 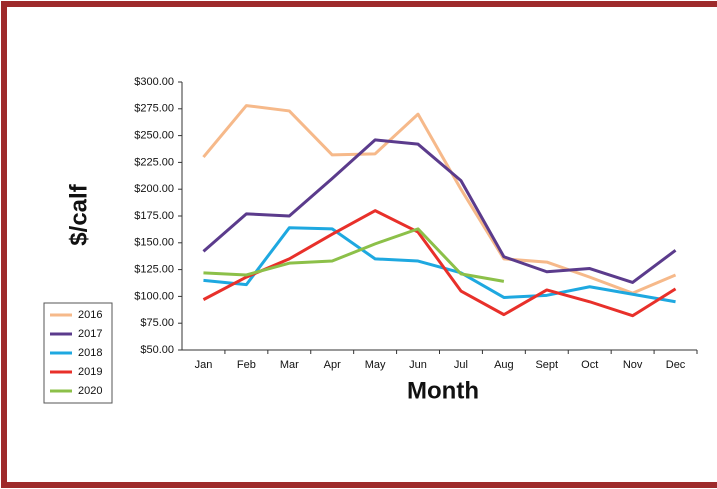 What do you see at coordinates (154, 162) in the screenshot?
I see `y-tick-label: $225.00` at bounding box center [154, 162].